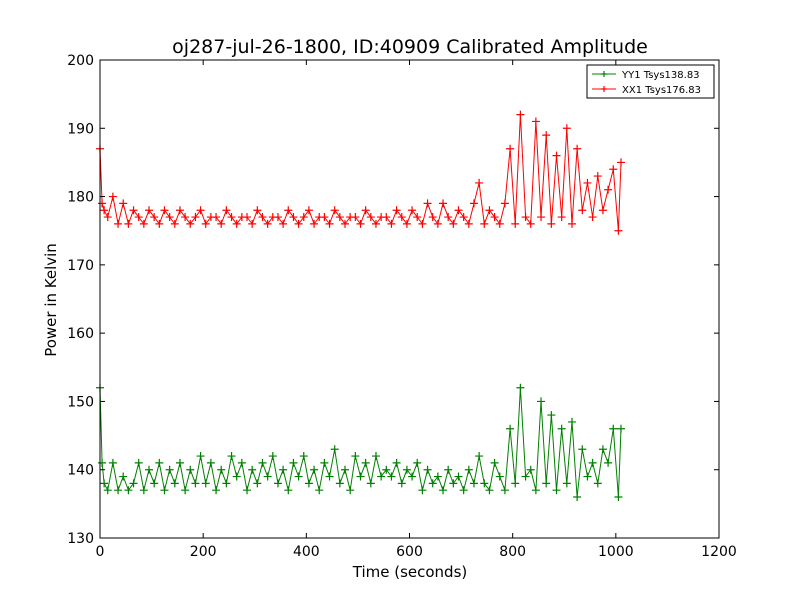 Image resolution: width=800 pixels, height=600 pixels. I want to click on y-tick-label: 140, so click(80, 471).